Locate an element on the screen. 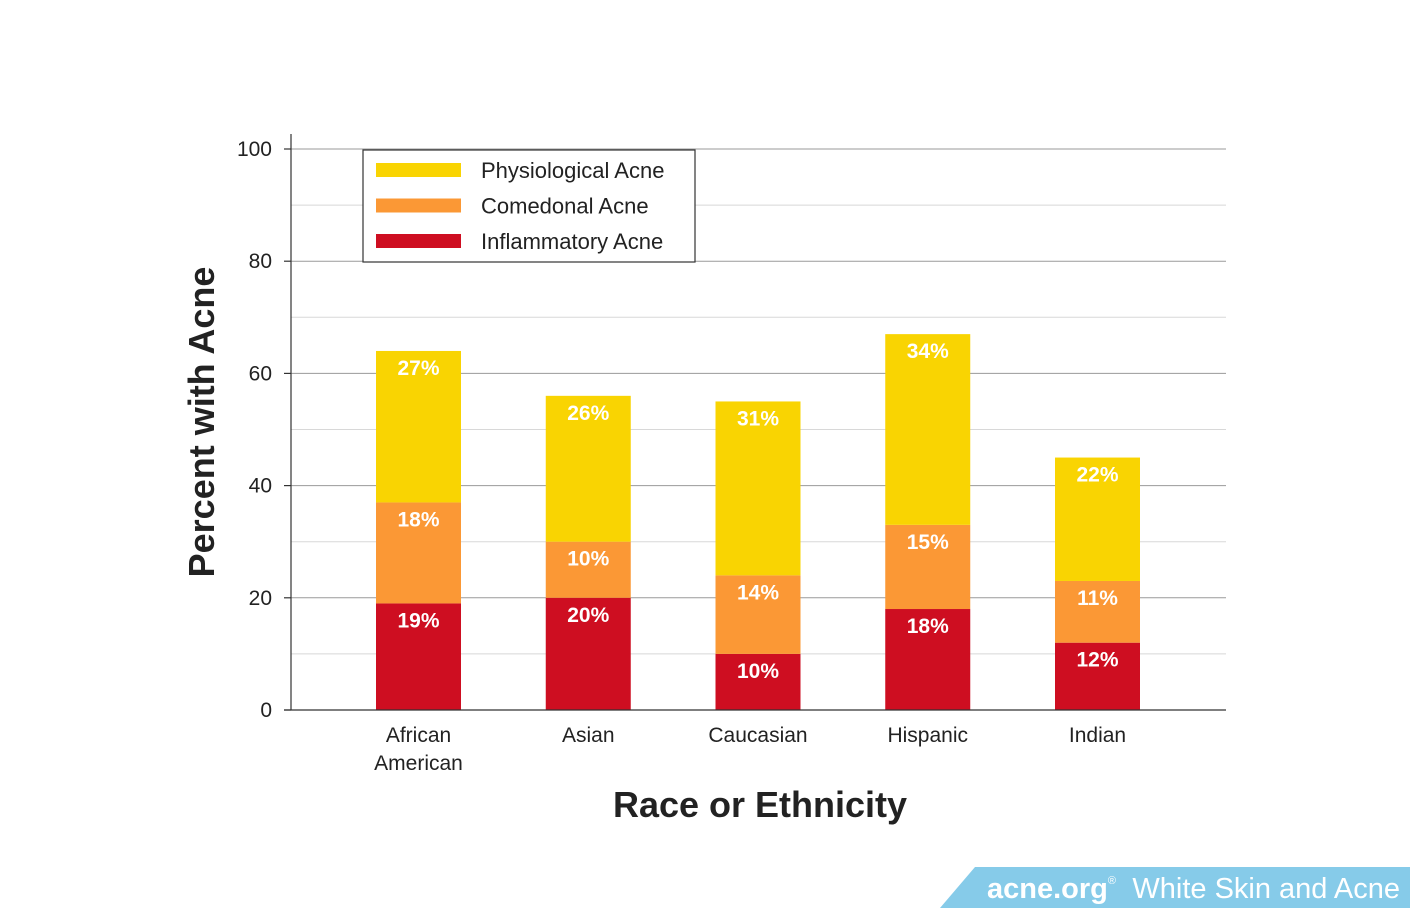 The width and height of the screenshot is (1410, 908). y-tick-label: 100 is located at coordinates (254, 149).